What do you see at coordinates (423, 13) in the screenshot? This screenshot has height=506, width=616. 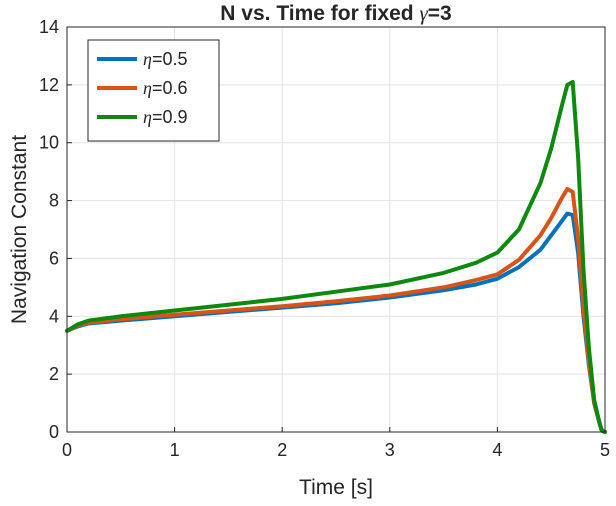 I see `chart-title-symbol: γ` at bounding box center [423, 13].